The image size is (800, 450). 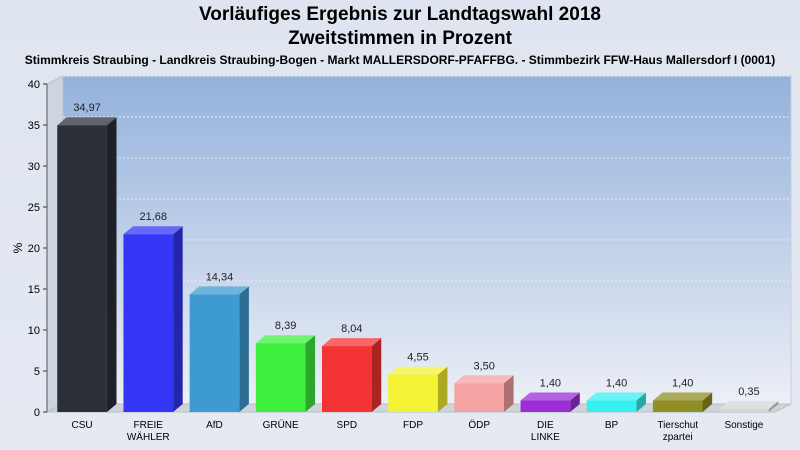 What do you see at coordinates (220, 277) in the screenshot?
I see `data-label: 14,34` at bounding box center [220, 277].